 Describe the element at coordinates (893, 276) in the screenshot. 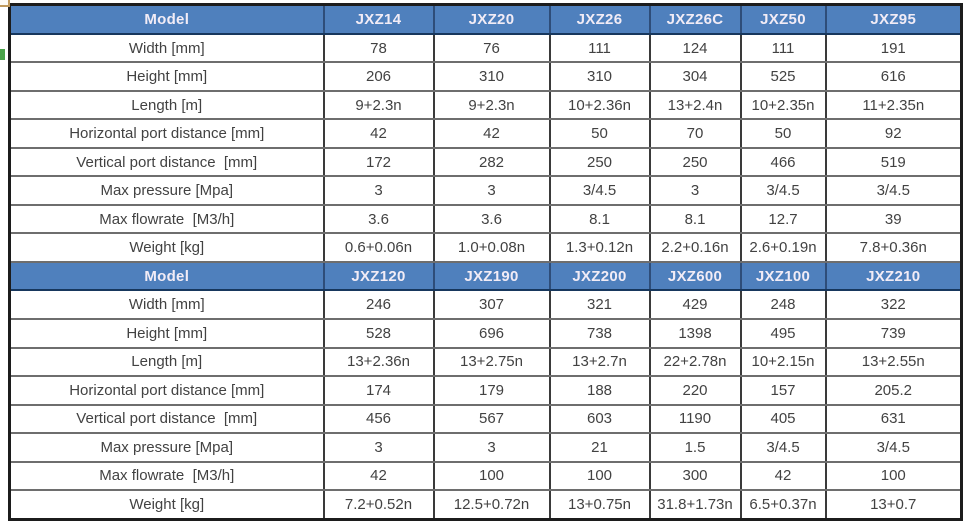

I see `model-name-header: JXZ210` at that location.